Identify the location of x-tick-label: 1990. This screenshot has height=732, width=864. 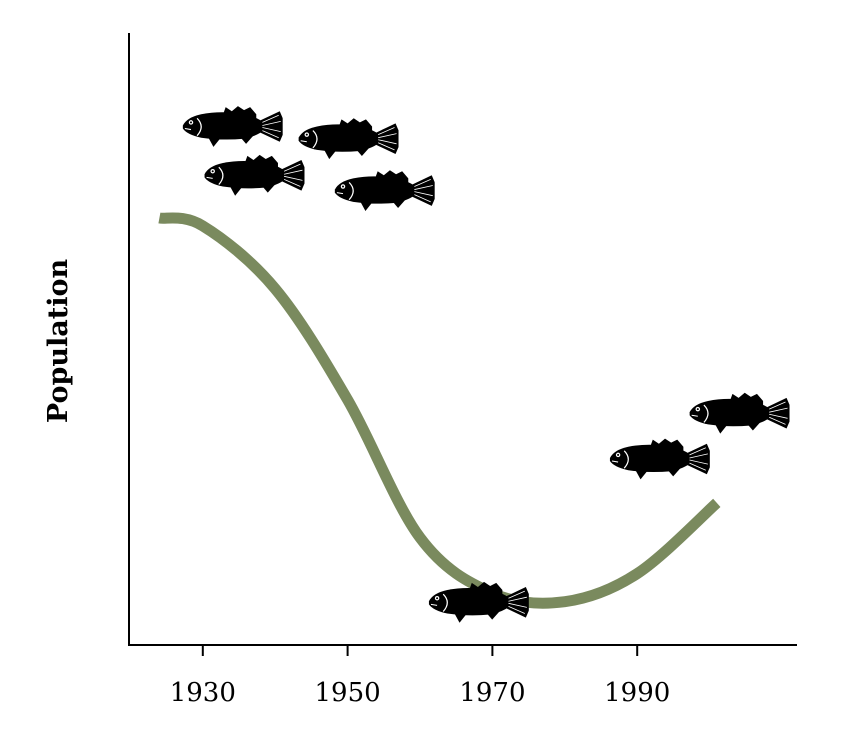
(637, 693).